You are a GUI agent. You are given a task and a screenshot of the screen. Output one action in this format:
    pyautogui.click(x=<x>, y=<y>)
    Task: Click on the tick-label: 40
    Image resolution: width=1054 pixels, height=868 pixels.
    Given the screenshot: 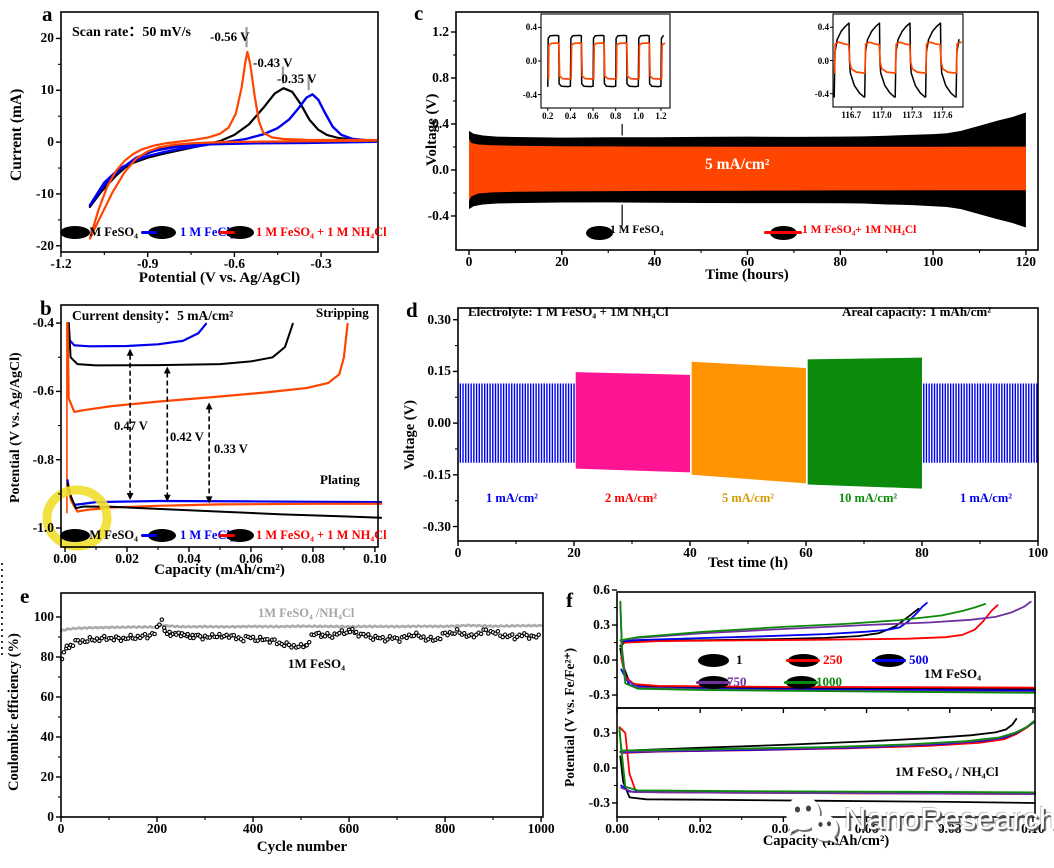 What is the action you would take?
    pyautogui.click(x=654, y=261)
    